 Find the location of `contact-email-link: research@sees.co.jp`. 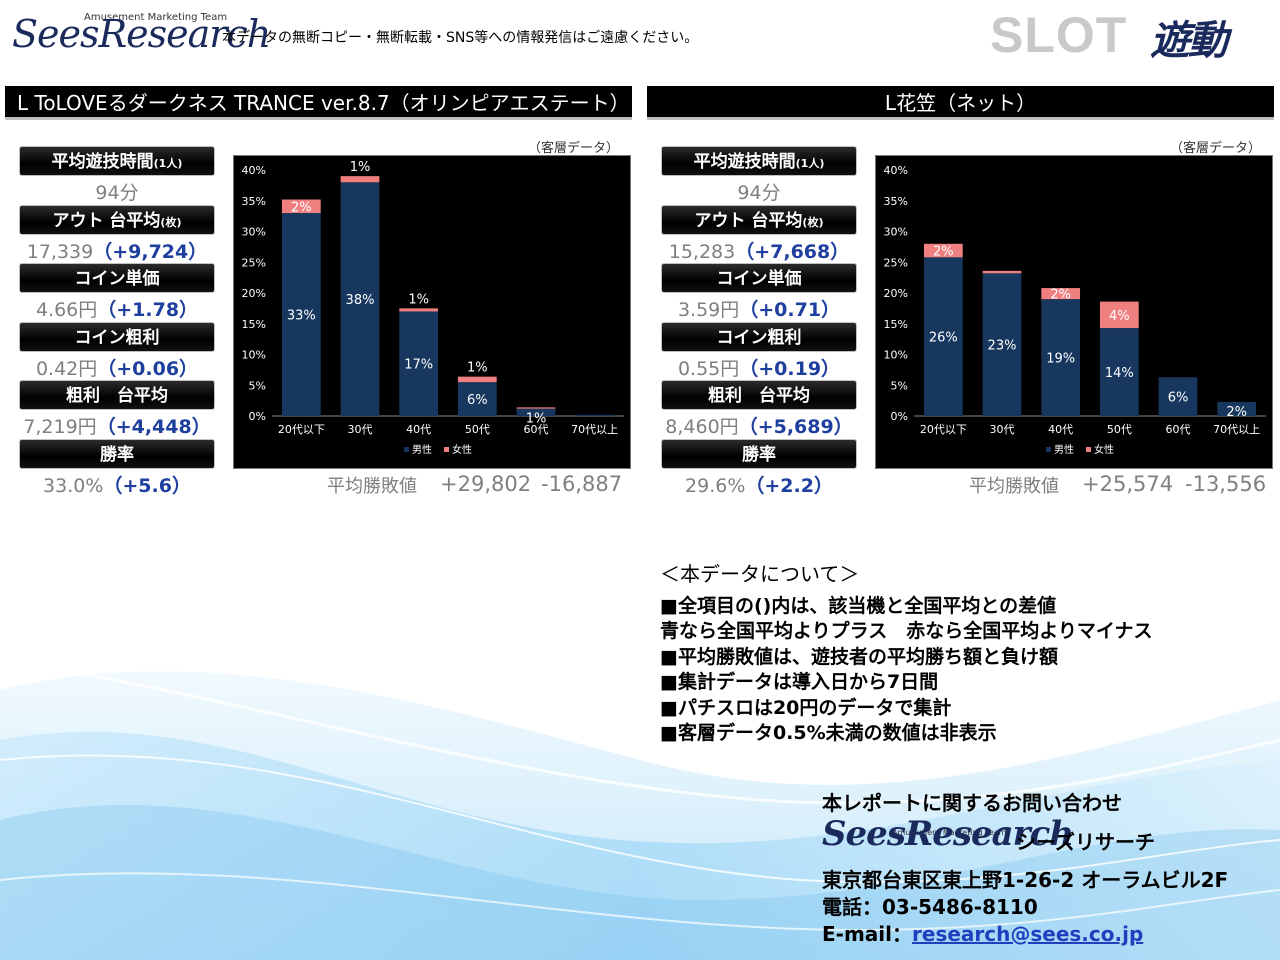

contact-email-link: research@sees.co.jp is located at coordinates (1028, 934).